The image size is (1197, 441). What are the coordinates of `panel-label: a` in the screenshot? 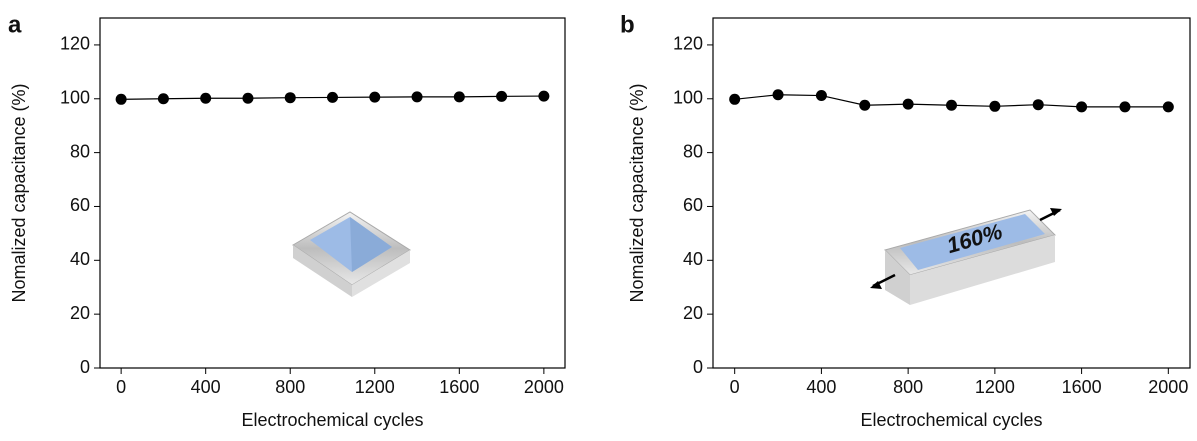 It's located at (15, 24).